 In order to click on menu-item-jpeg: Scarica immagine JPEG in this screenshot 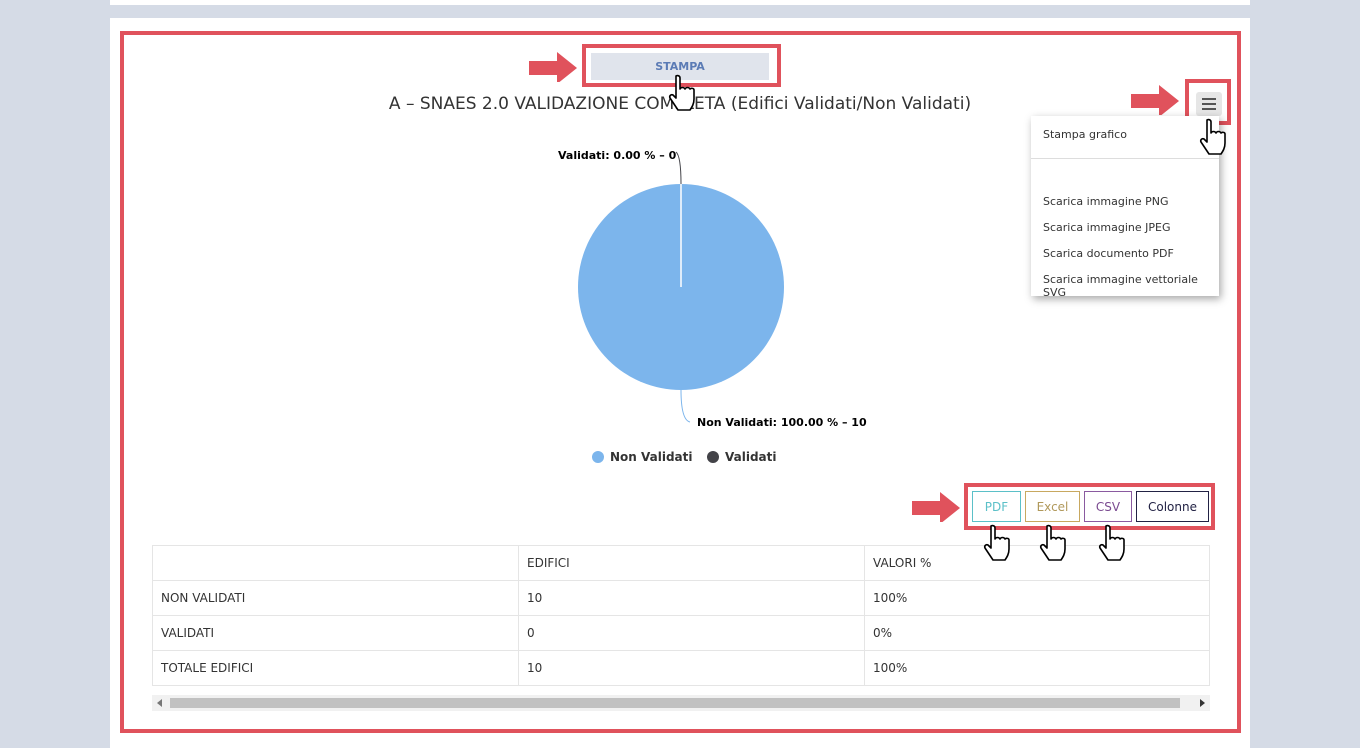, I will do `click(1107, 227)`.